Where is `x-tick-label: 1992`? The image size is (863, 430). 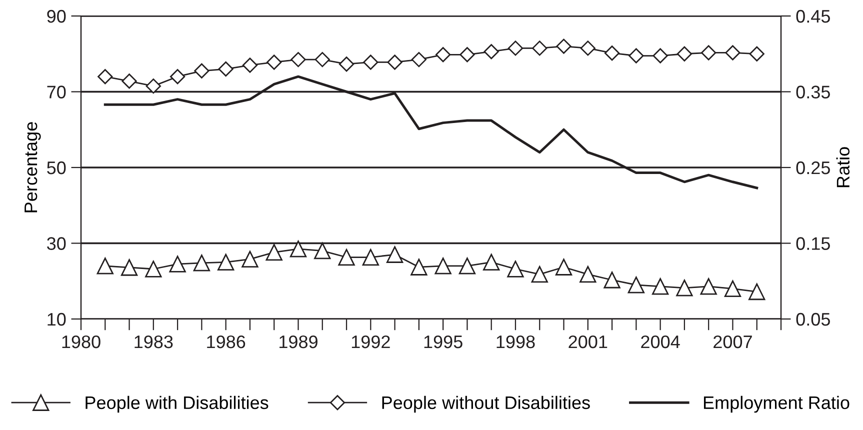
x-tick-label: 1992 is located at coordinates (371, 341).